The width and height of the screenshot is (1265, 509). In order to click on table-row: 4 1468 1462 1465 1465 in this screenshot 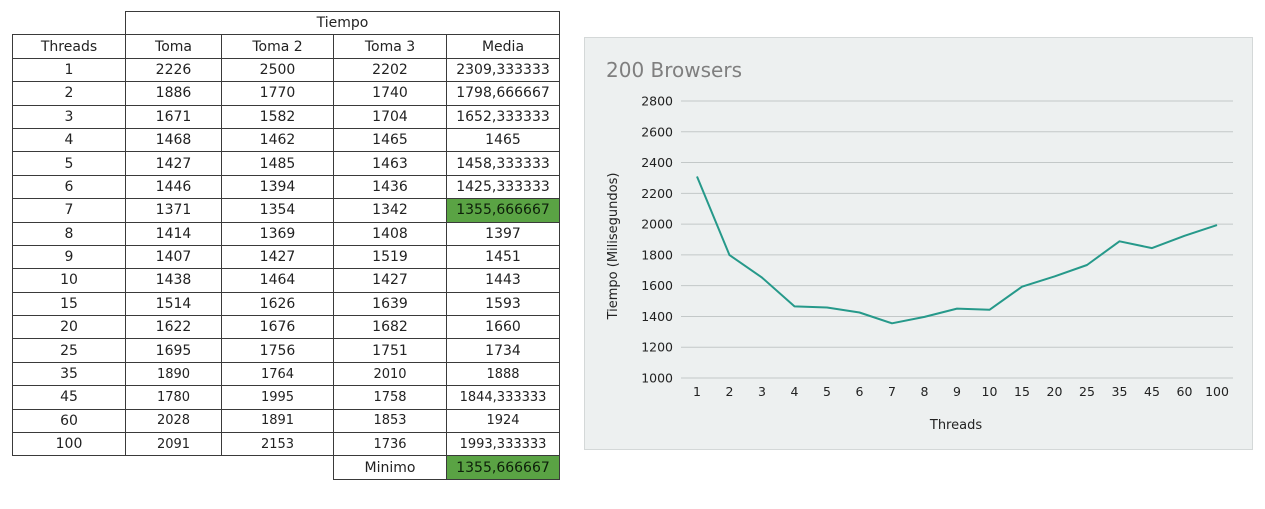, I will do `click(286, 140)`.